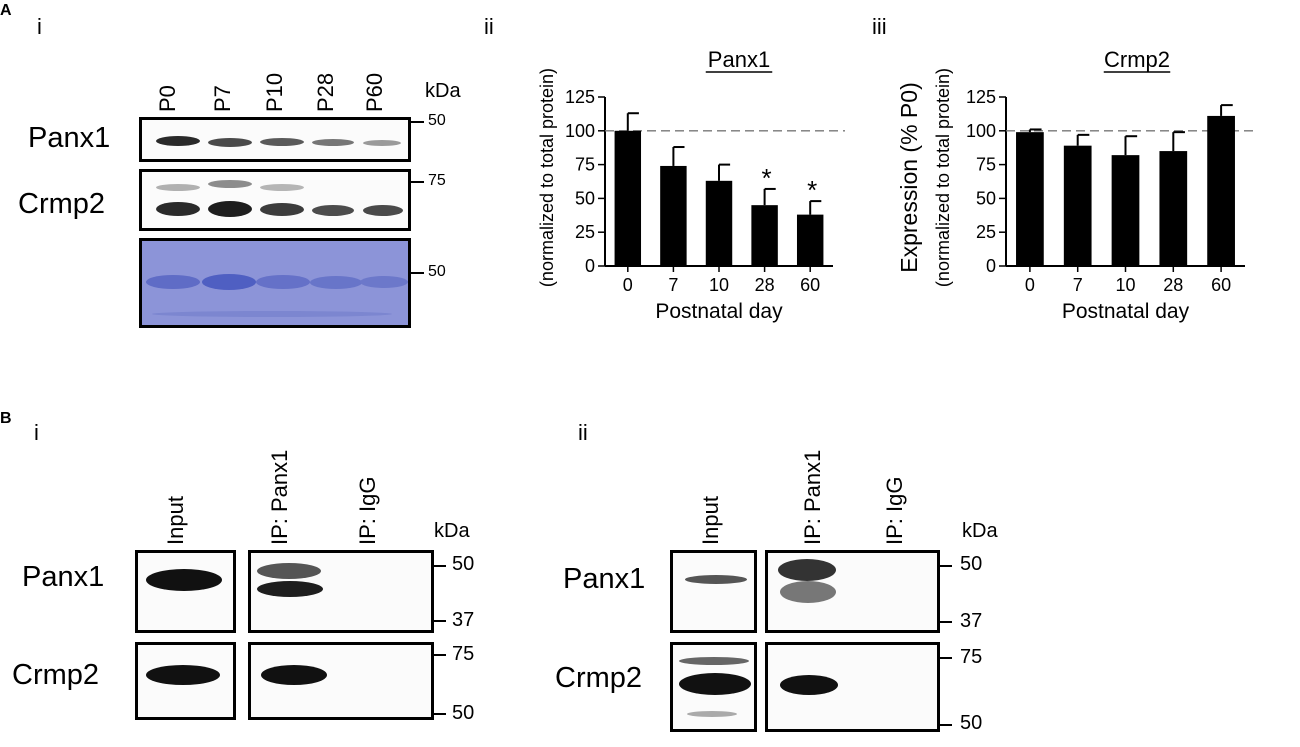  I want to click on blot-b-ii-input-panx1, so click(713, 591).